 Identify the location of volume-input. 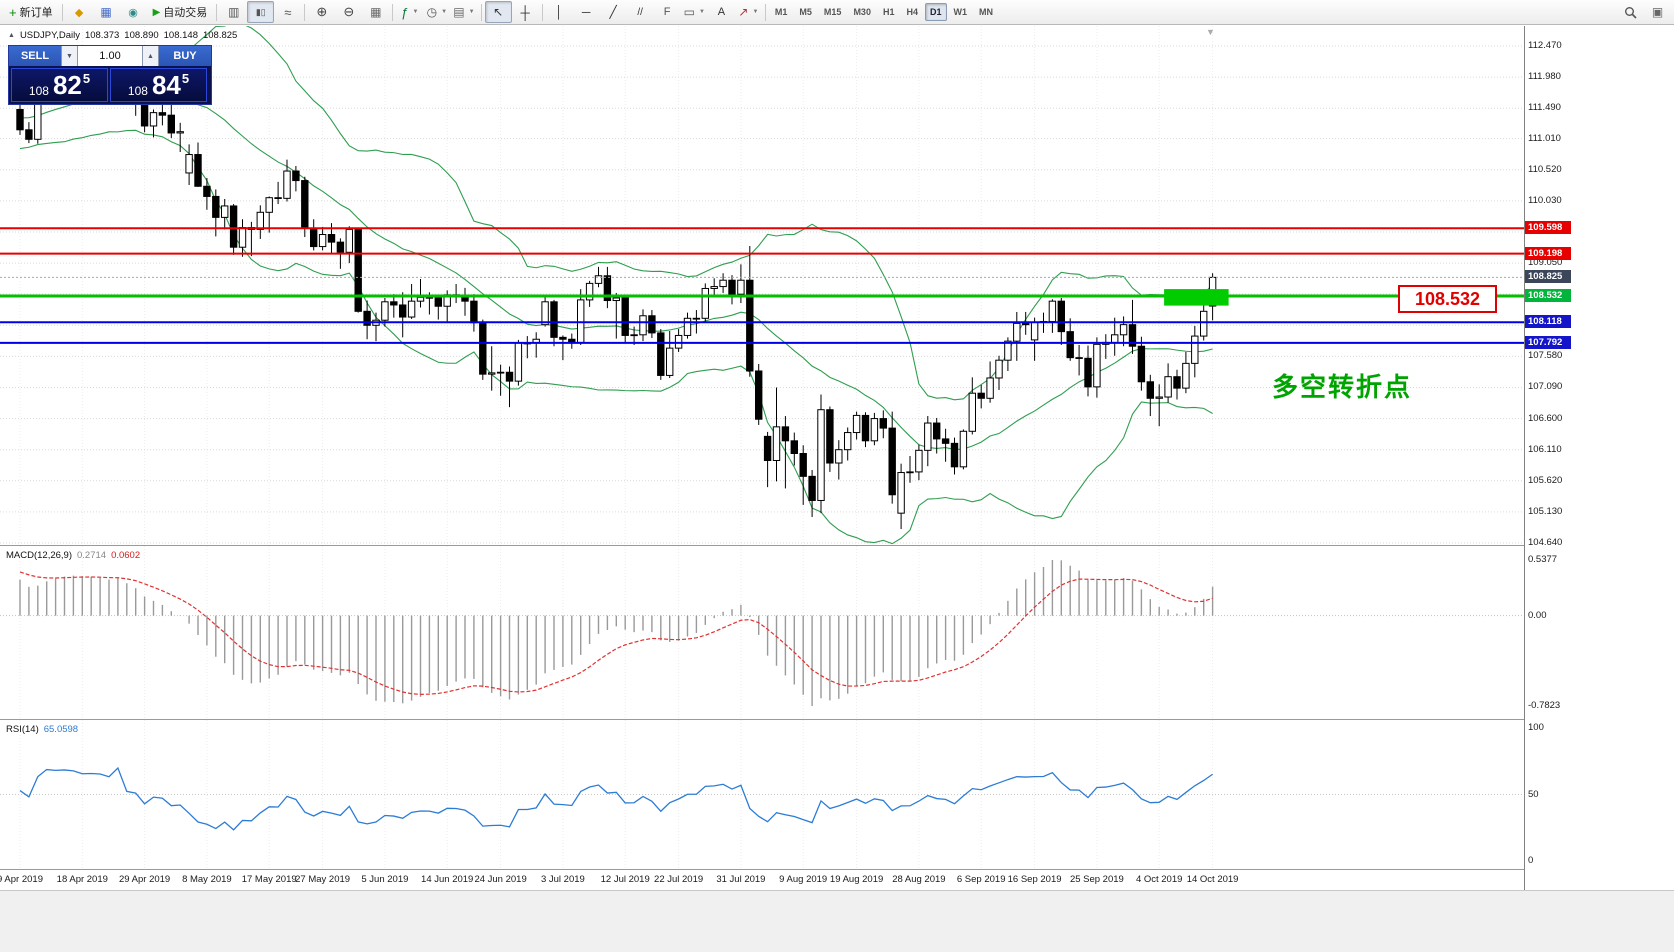
(110, 56).